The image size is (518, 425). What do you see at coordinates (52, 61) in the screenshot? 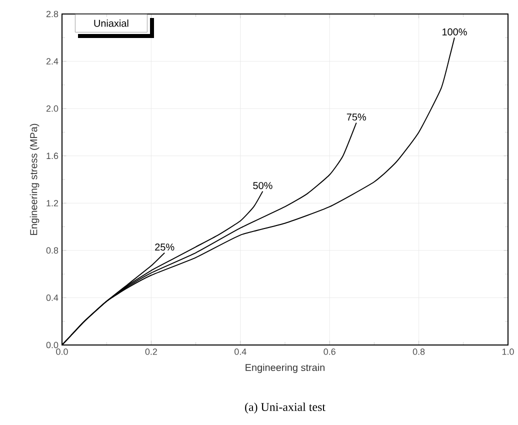
I see `y-tick-label: 2.4` at bounding box center [52, 61].